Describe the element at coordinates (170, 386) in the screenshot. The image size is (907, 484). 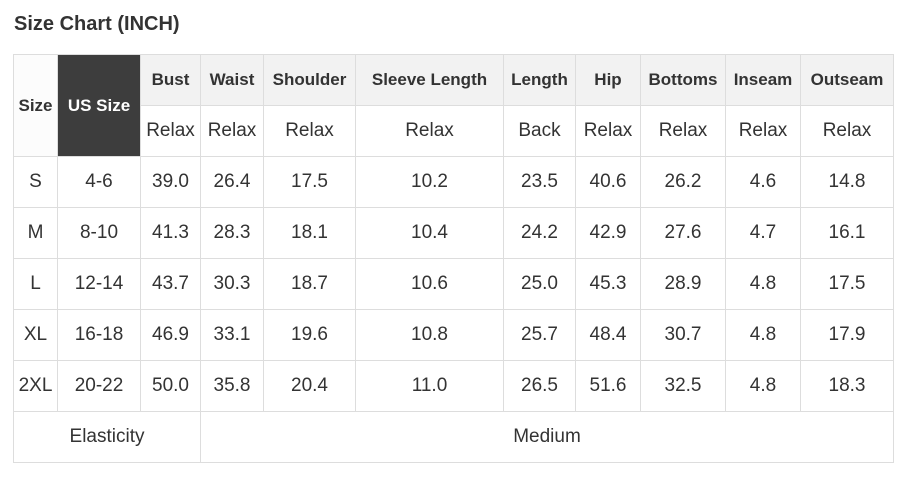
I see `measurement-cell: 50.0` at that location.